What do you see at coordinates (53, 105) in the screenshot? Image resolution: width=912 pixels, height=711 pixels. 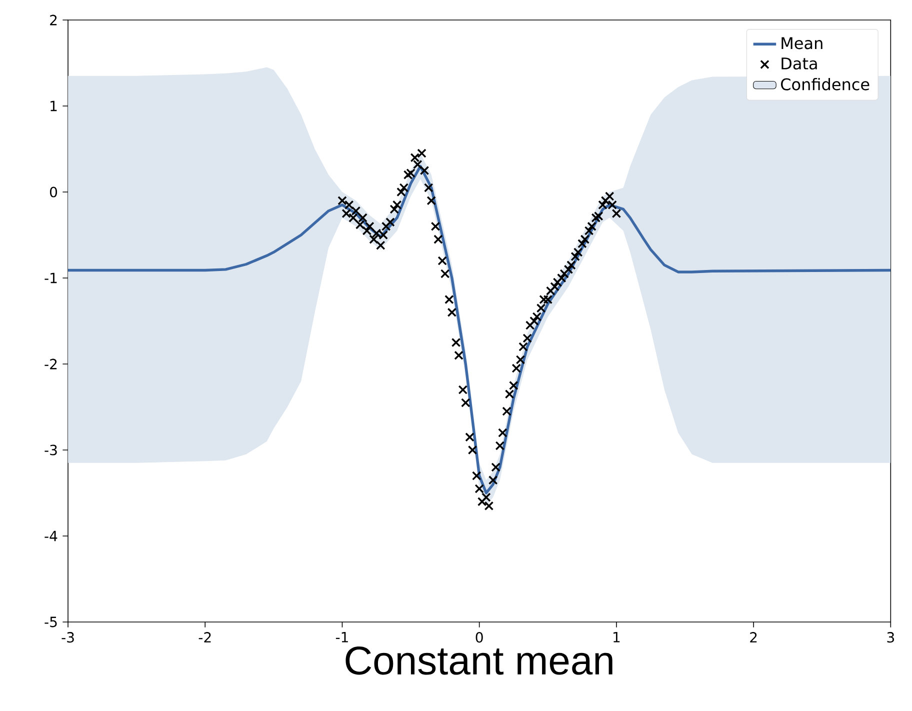 I see `y-tick-label: 1` at bounding box center [53, 105].